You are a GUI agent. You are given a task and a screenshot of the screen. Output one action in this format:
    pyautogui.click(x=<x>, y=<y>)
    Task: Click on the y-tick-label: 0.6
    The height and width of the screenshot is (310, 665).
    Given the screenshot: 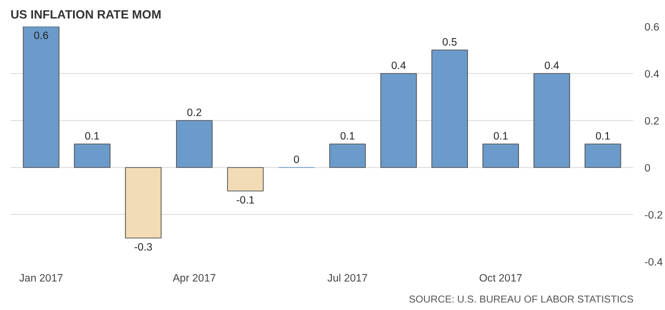 What is the action you would take?
    pyautogui.click(x=652, y=28)
    